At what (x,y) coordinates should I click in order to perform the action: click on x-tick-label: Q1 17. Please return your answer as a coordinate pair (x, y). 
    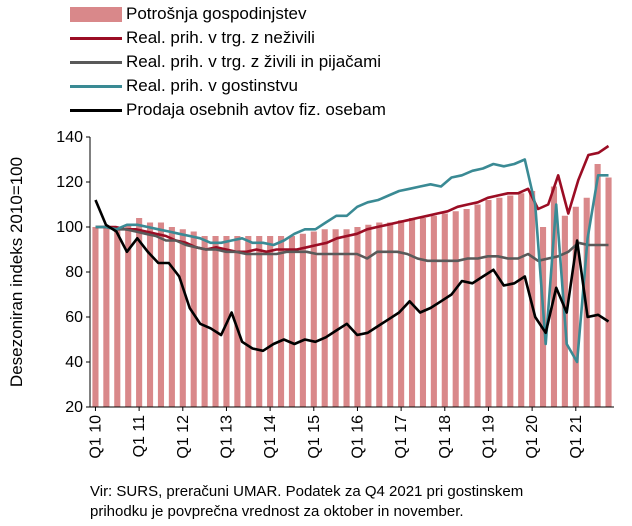
    Looking at the image, I should click on (401, 437).